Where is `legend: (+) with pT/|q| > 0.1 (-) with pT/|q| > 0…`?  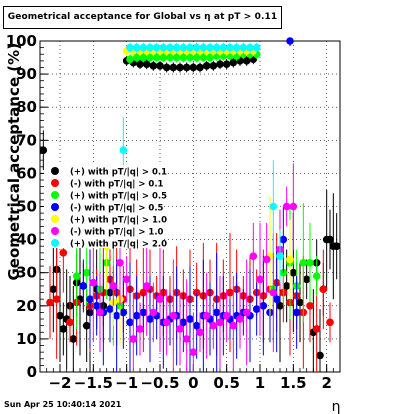 legend: (+) with pT/|q| > 0.1 (-) with pT/|q| > 0… is located at coordinates (105, 207).